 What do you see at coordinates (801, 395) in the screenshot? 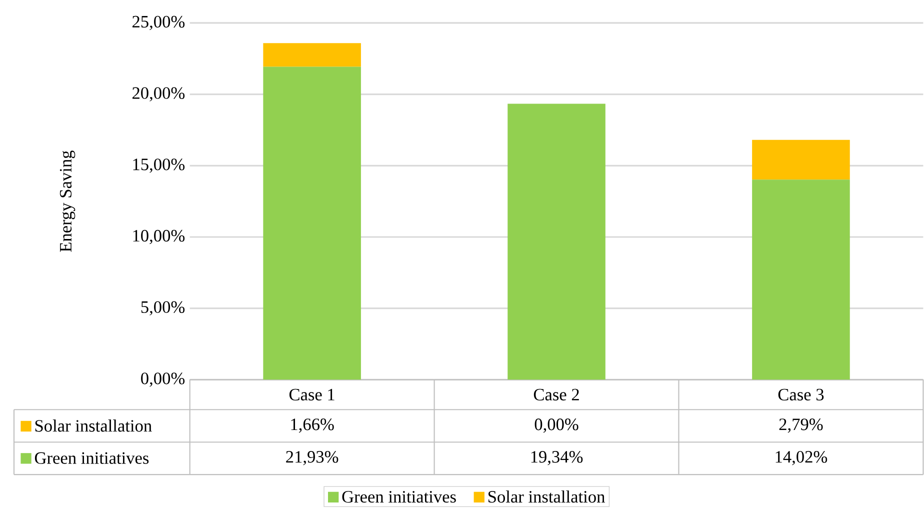
I see `x-tick-label: Case 3` at bounding box center [801, 395].